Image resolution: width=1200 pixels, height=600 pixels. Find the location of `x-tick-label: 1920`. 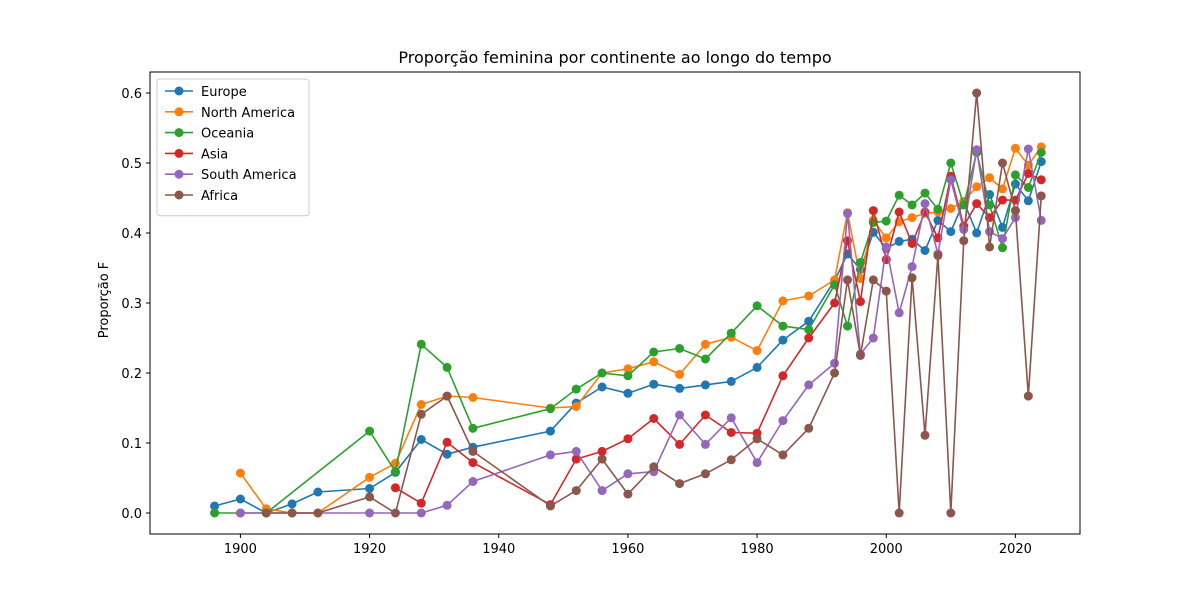

x-tick-label: 1920 is located at coordinates (369, 549).